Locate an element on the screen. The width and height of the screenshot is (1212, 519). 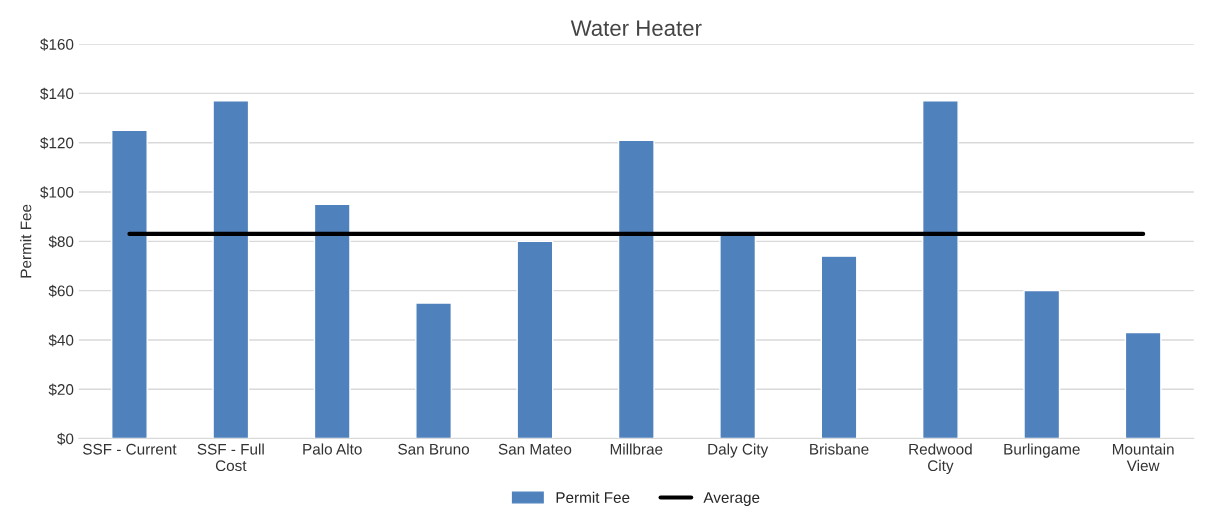
x-tick-label: Redwood City is located at coordinates (940, 459).